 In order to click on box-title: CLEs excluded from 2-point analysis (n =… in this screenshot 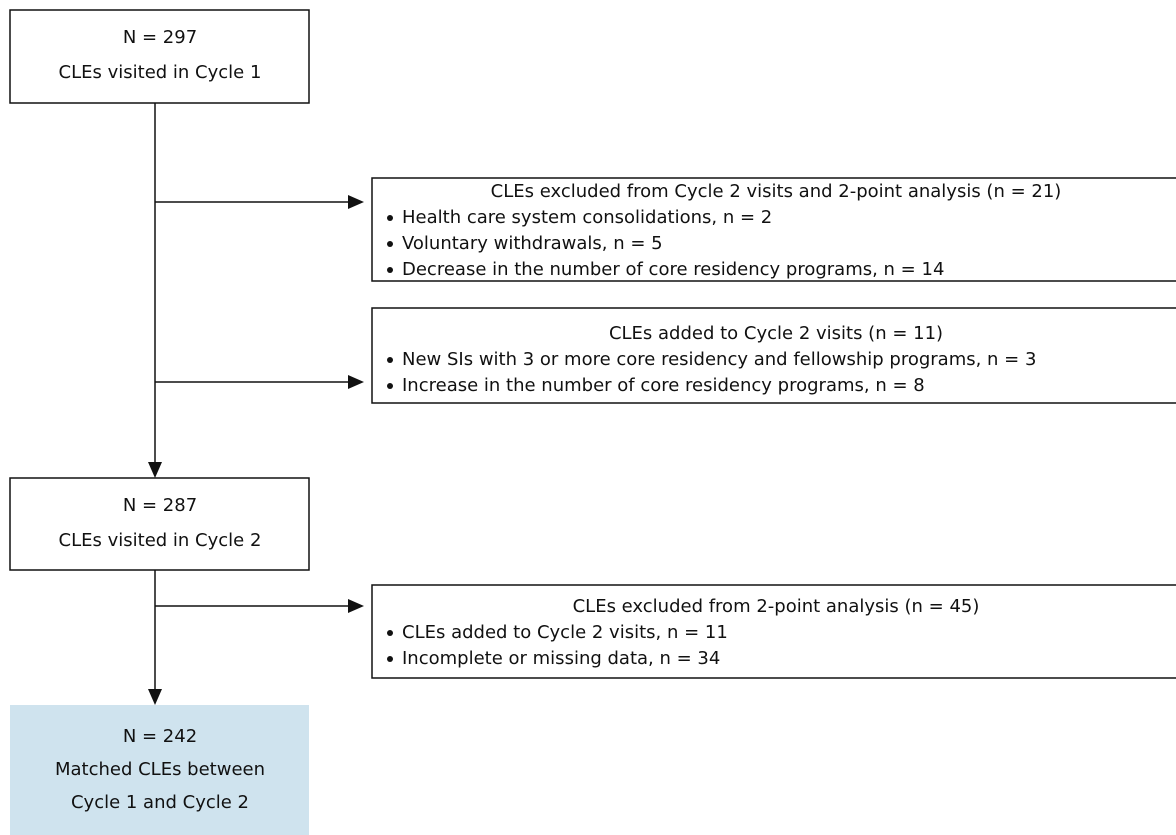, I will do `click(776, 606)`.